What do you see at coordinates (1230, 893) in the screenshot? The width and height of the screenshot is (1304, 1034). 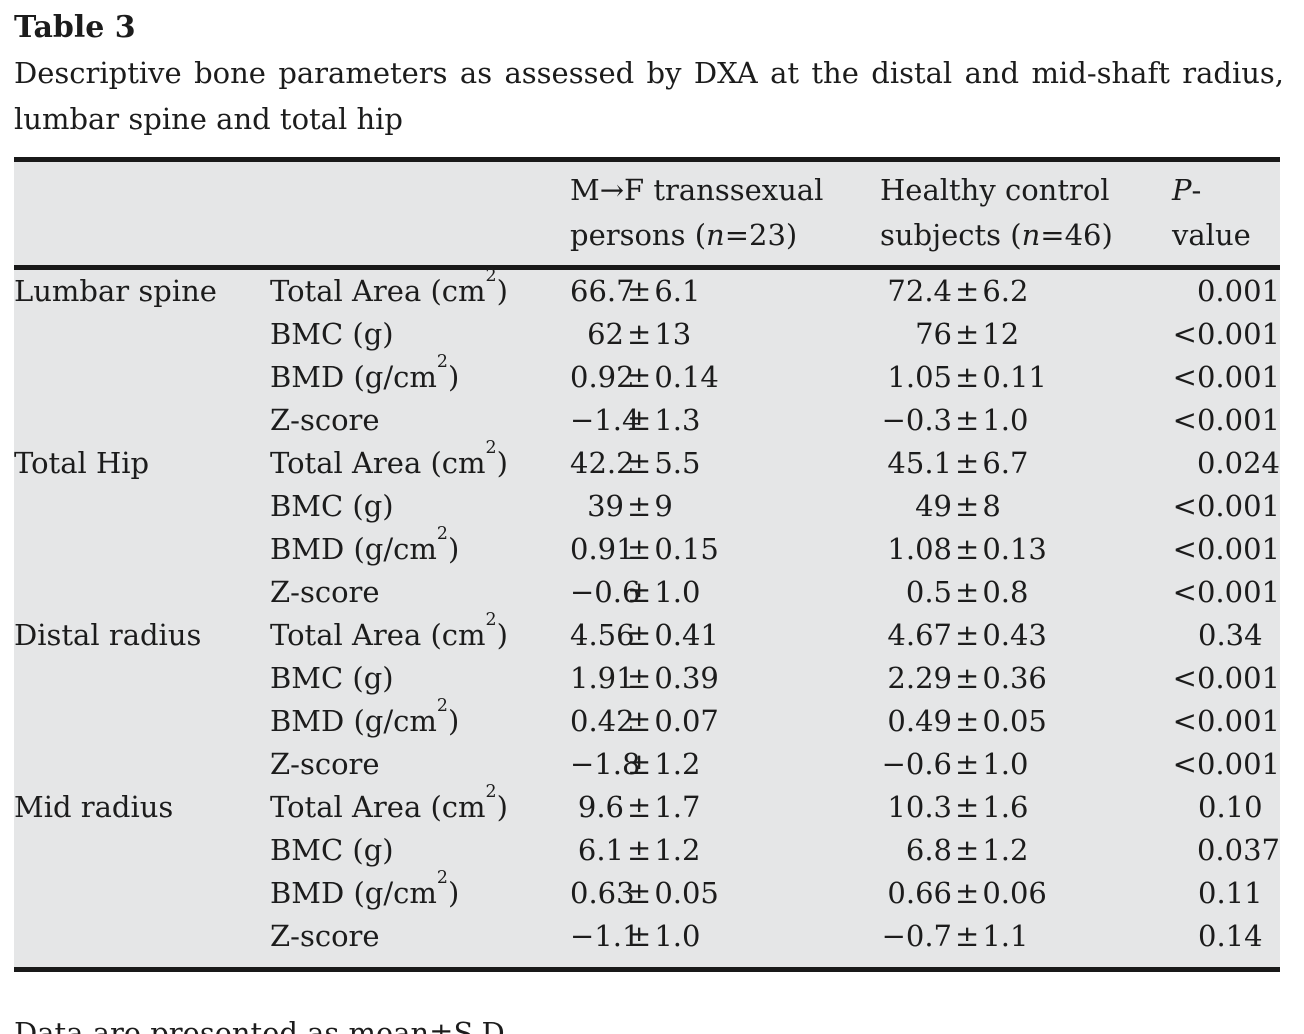 I see `p-value-number: 0.11` at bounding box center [1230, 893].